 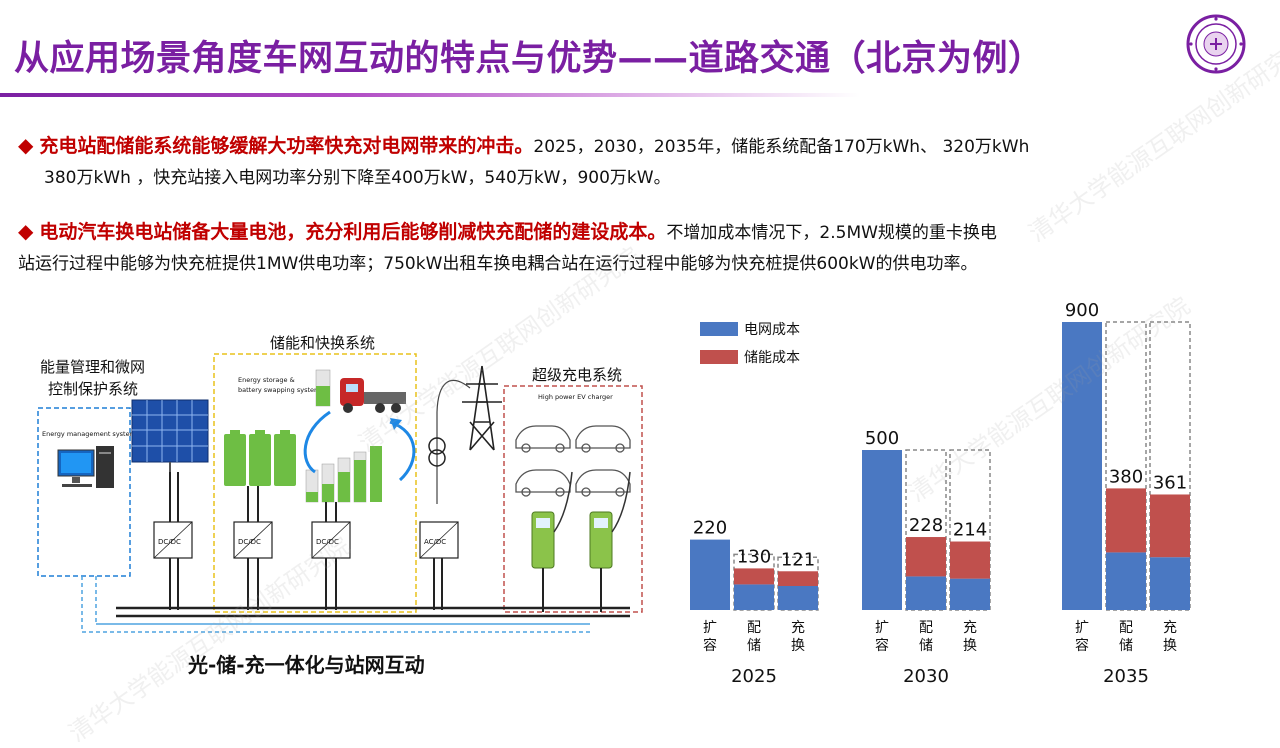 What do you see at coordinates (430, 95) in the screenshot?
I see `title-underline` at bounding box center [430, 95].